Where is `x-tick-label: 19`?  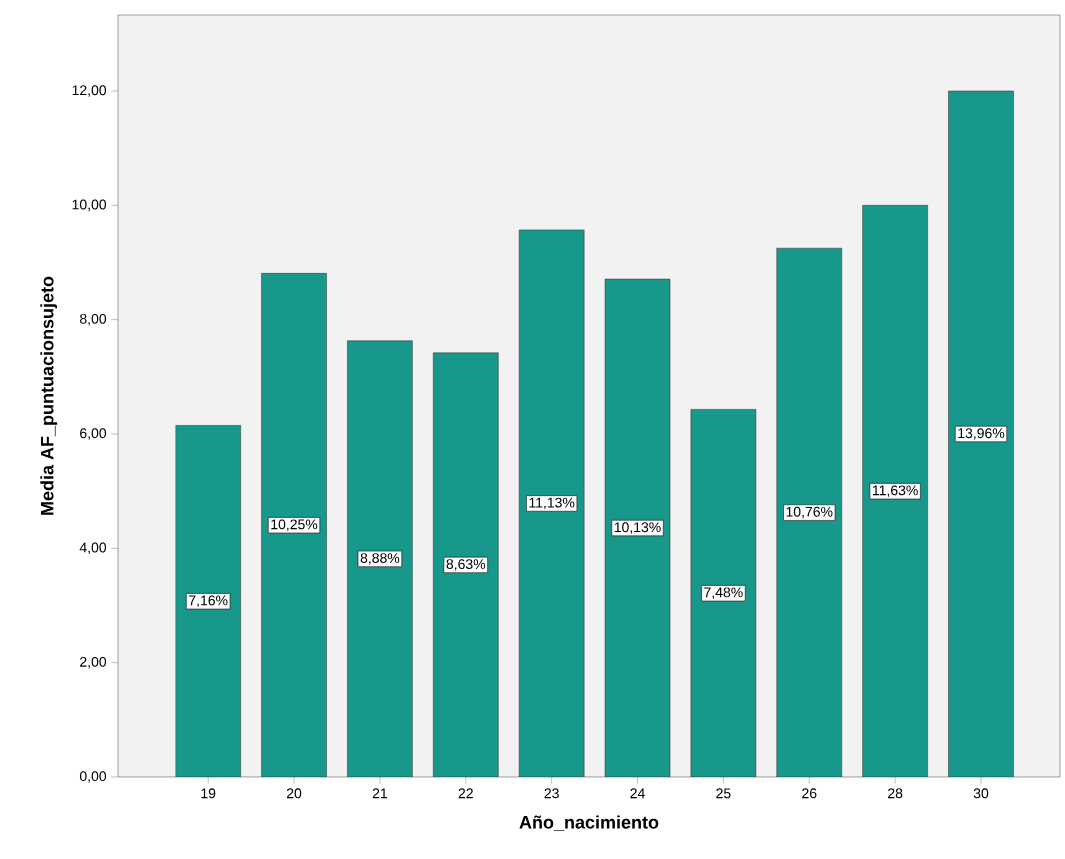
x-tick-label: 19 is located at coordinates (208, 793).